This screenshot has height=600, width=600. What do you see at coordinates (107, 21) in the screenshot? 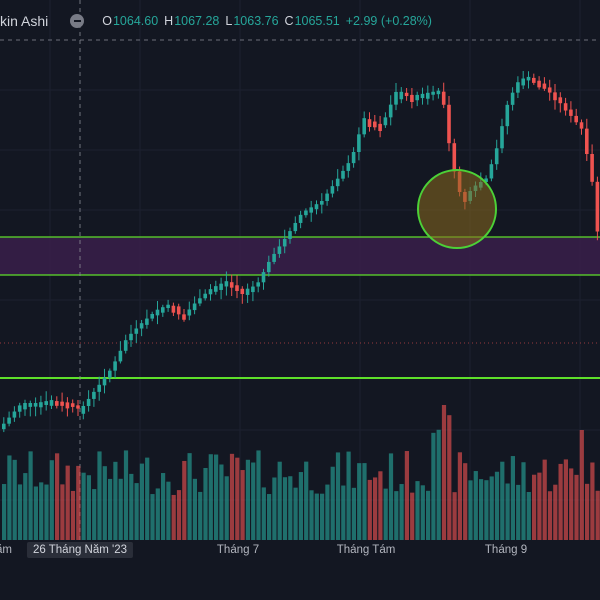
I see `open-label: O` at bounding box center [107, 21].